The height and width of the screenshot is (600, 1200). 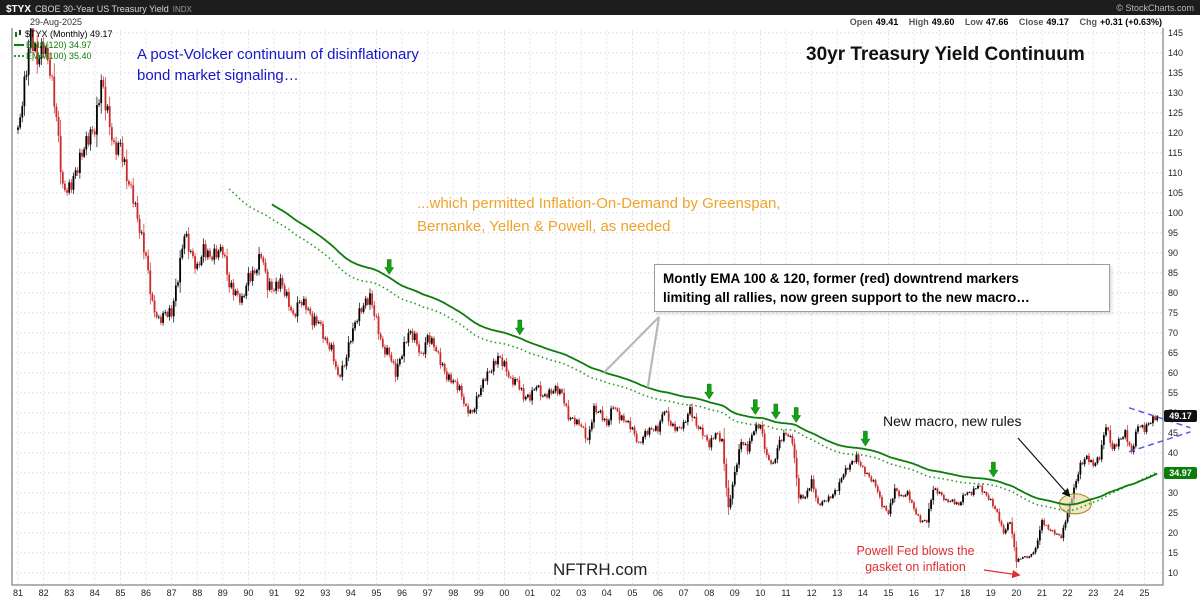 I want to click on svg-text: 14, so click(x=863, y=593).